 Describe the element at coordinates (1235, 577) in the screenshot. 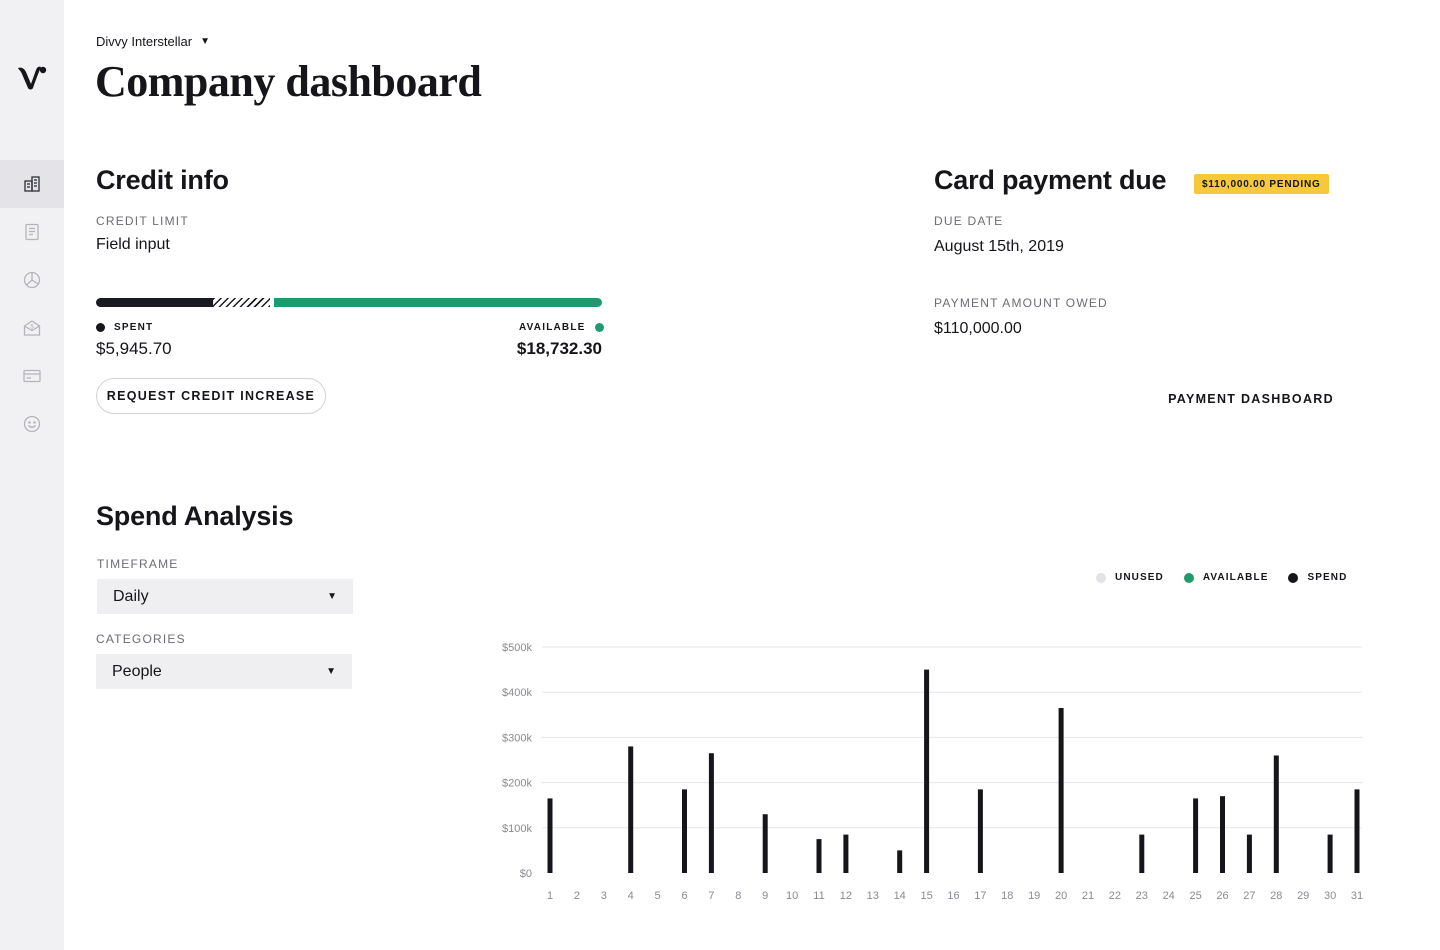

I see `legend-available-label: AVAILABLE` at that location.